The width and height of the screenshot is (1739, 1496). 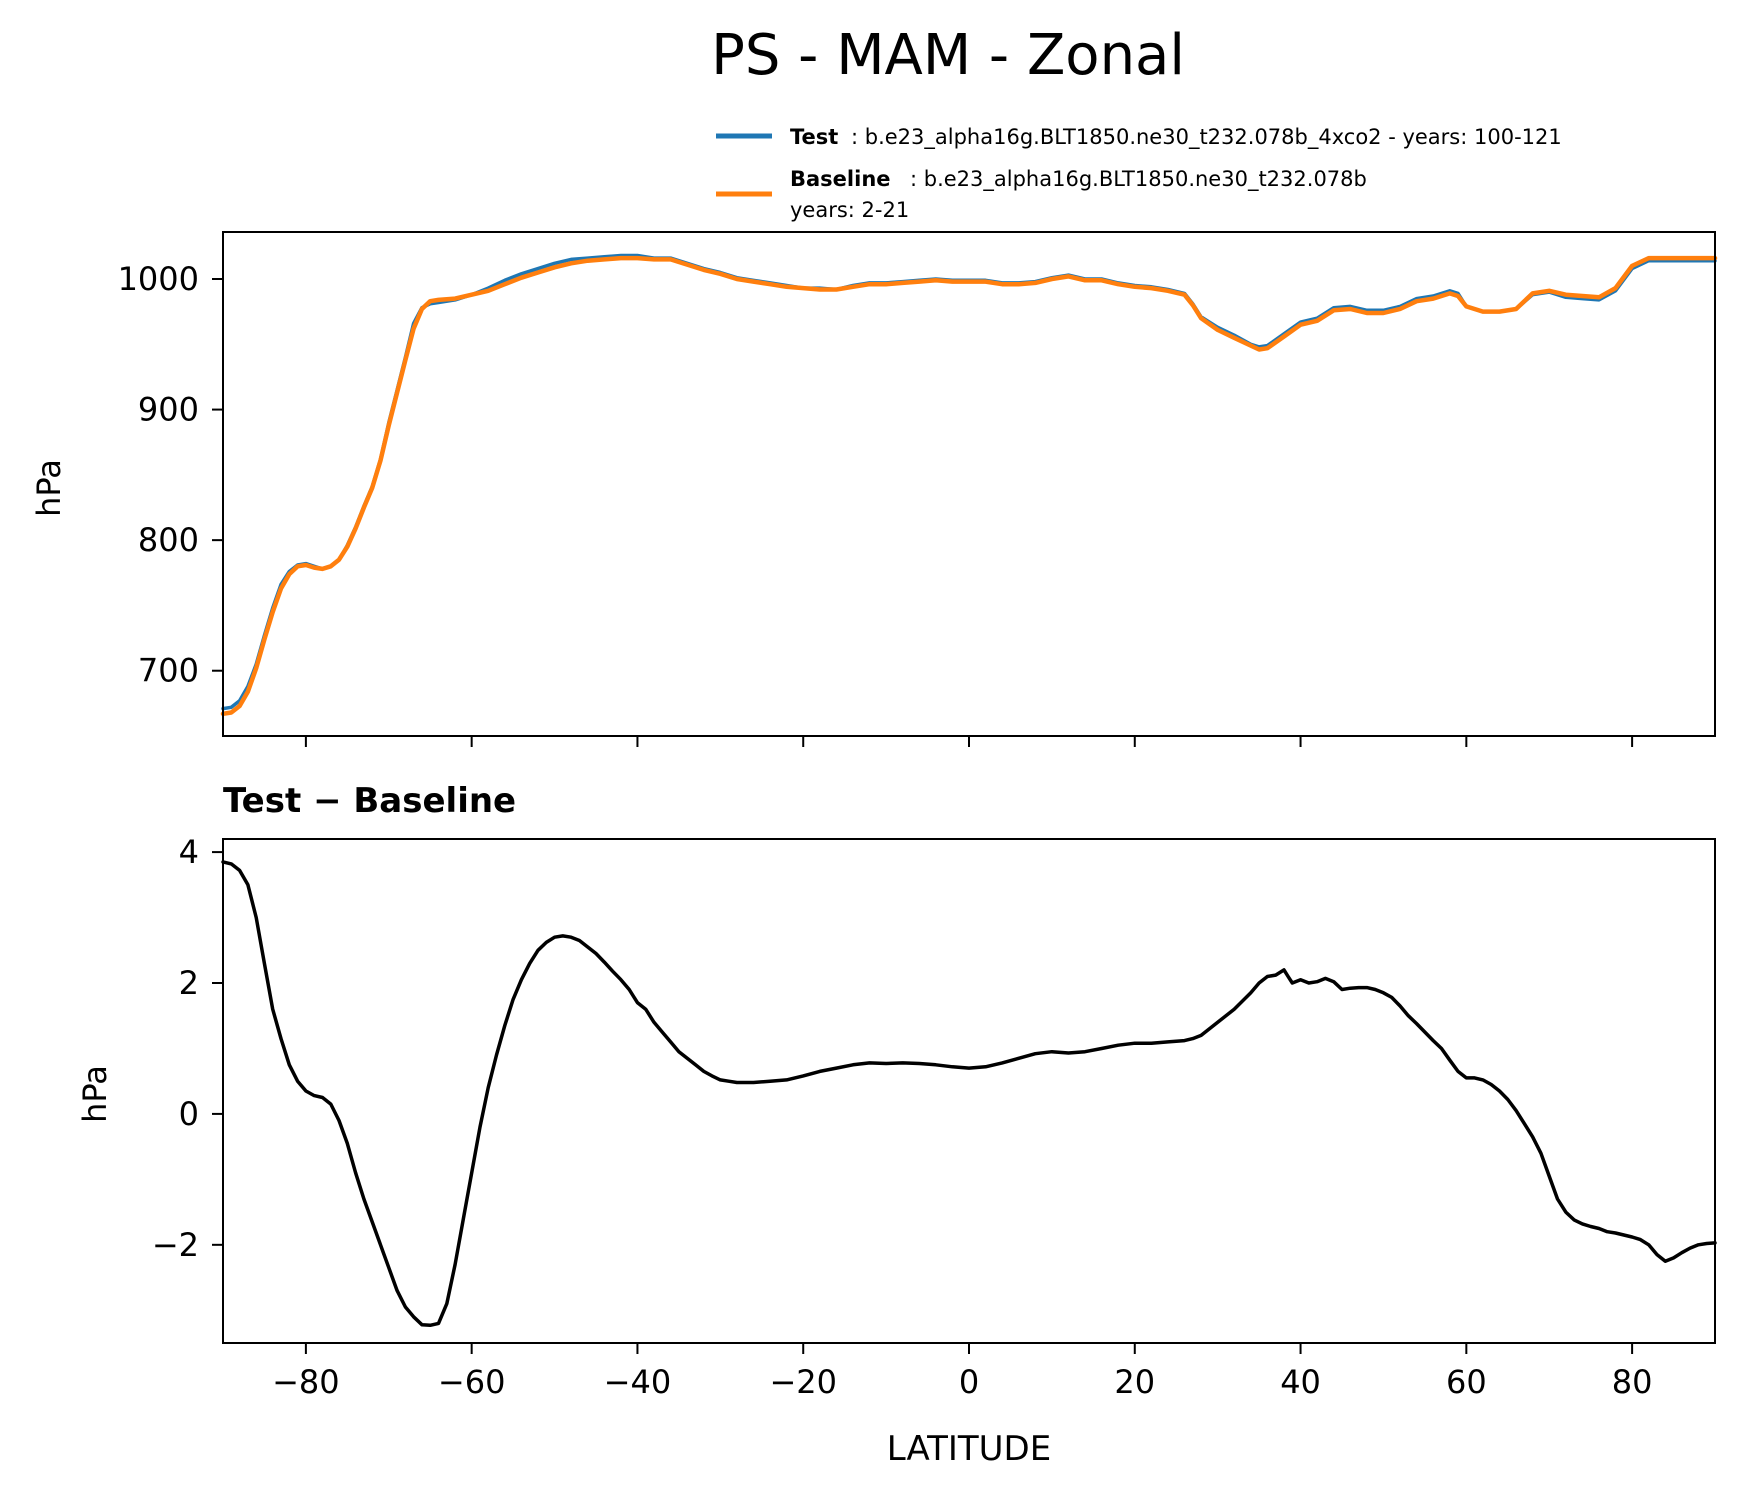 What do you see at coordinates (189, 983) in the screenshot?
I see `bottom-ytick-label: 2` at bounding box center [189, 983].